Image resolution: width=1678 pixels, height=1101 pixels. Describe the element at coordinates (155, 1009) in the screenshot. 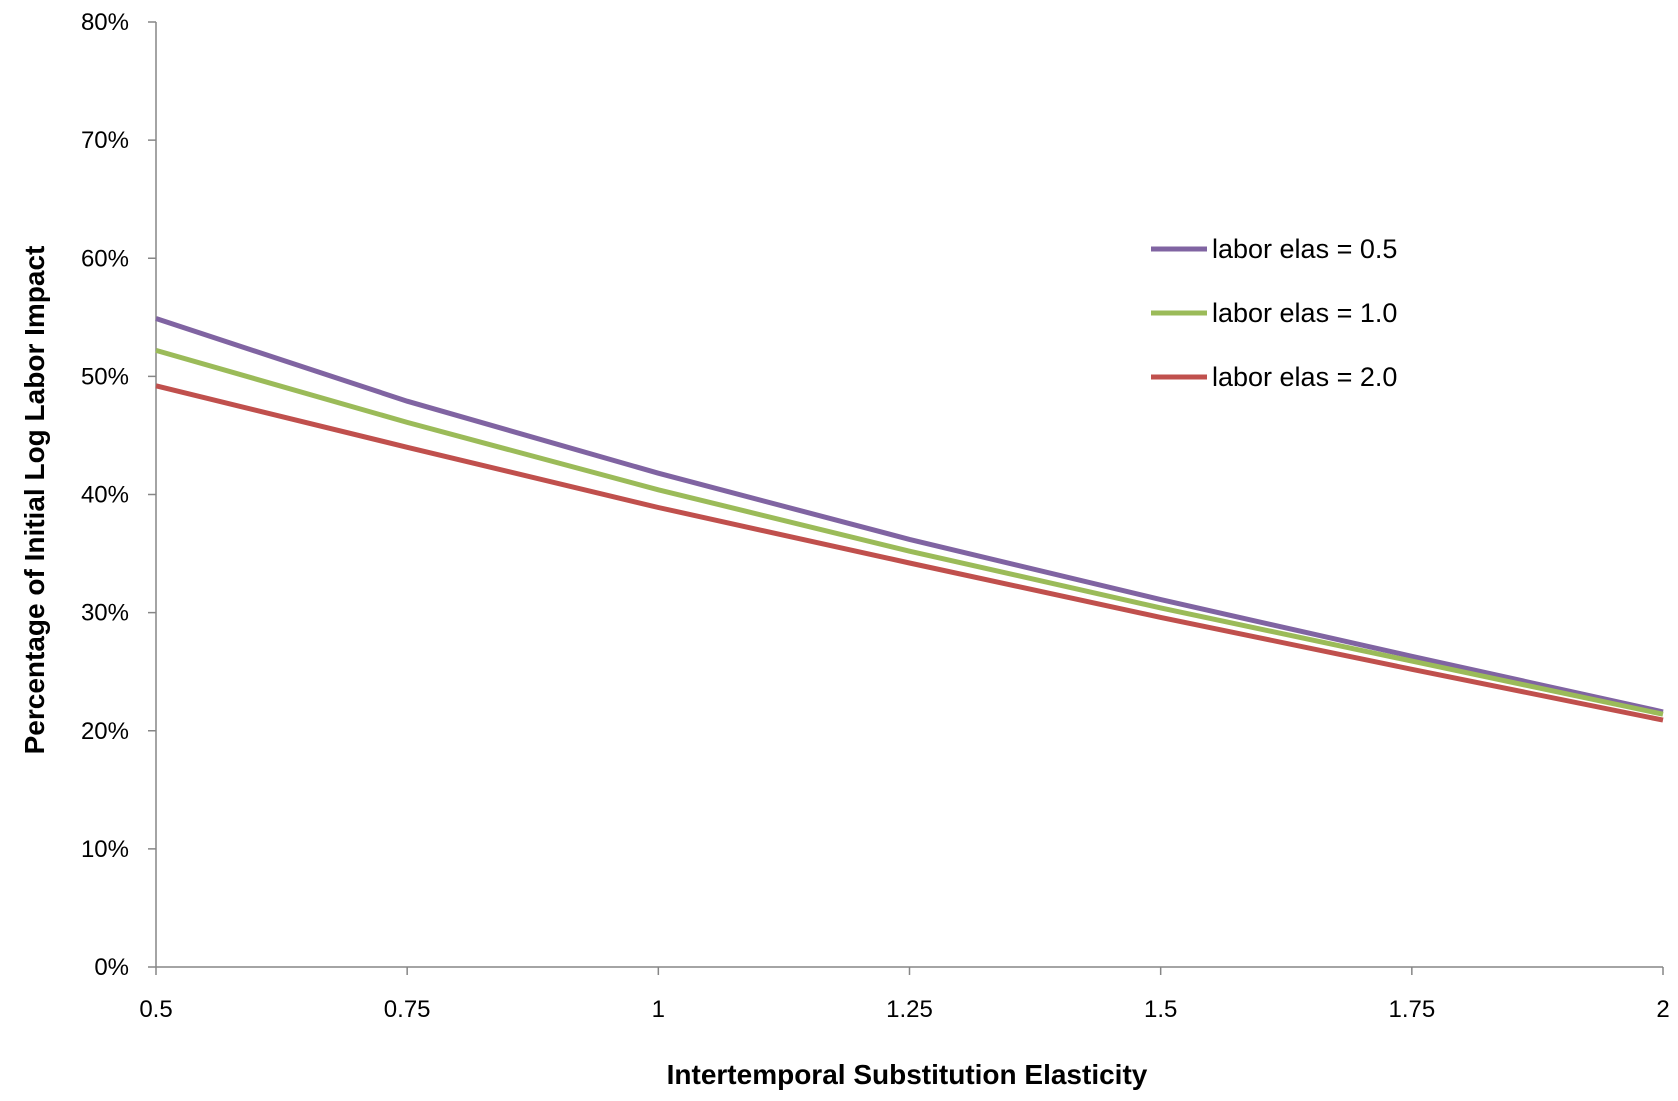

I see `x-tick-label: 0.5` at that location.